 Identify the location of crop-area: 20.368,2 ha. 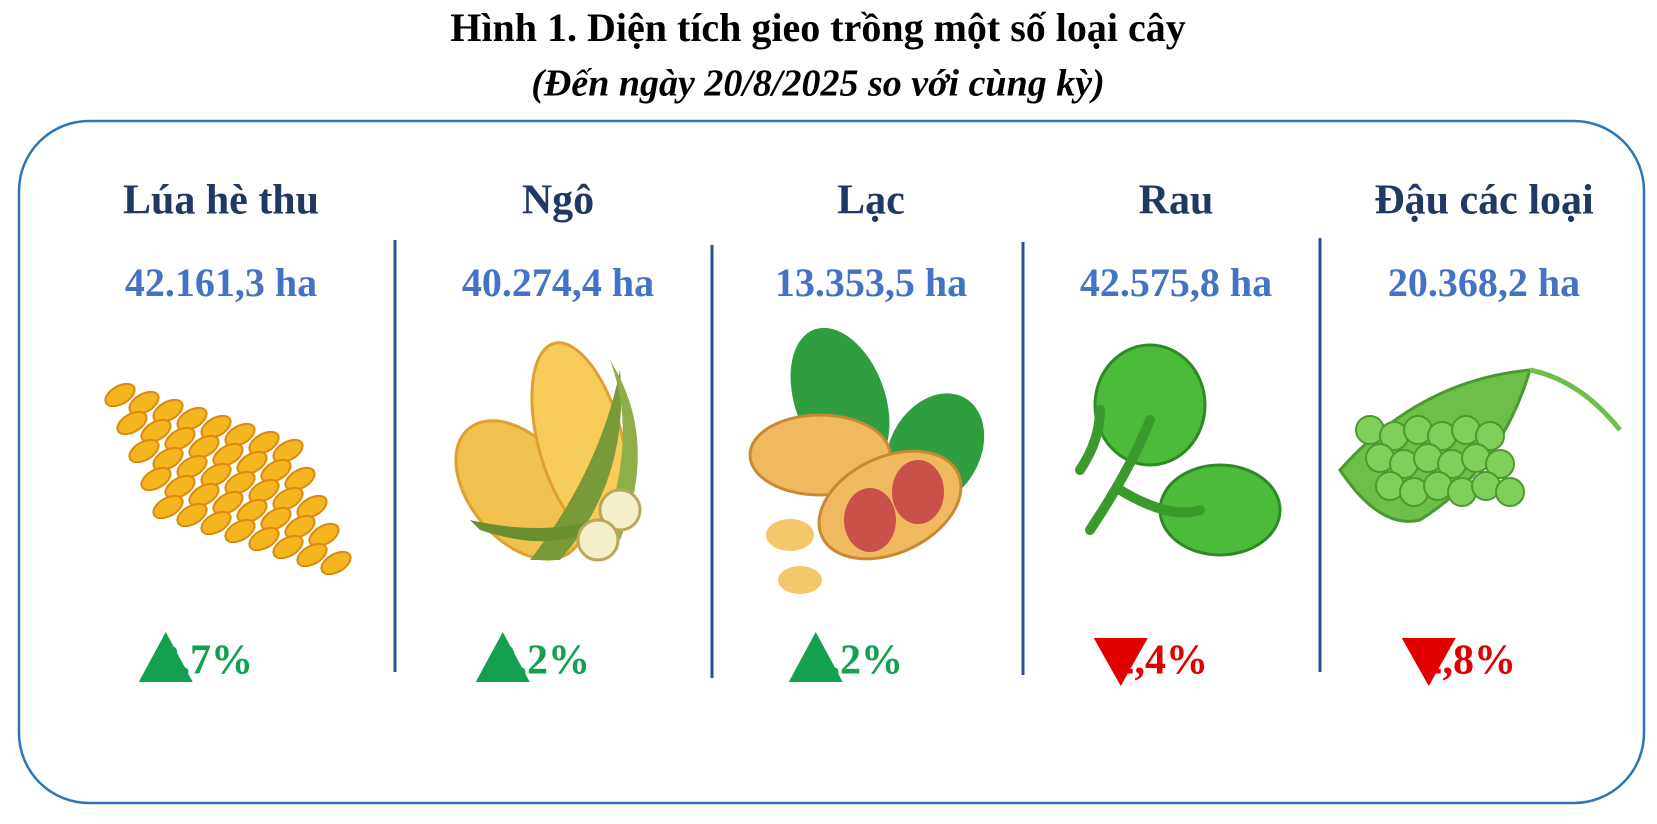
(1484, 282).